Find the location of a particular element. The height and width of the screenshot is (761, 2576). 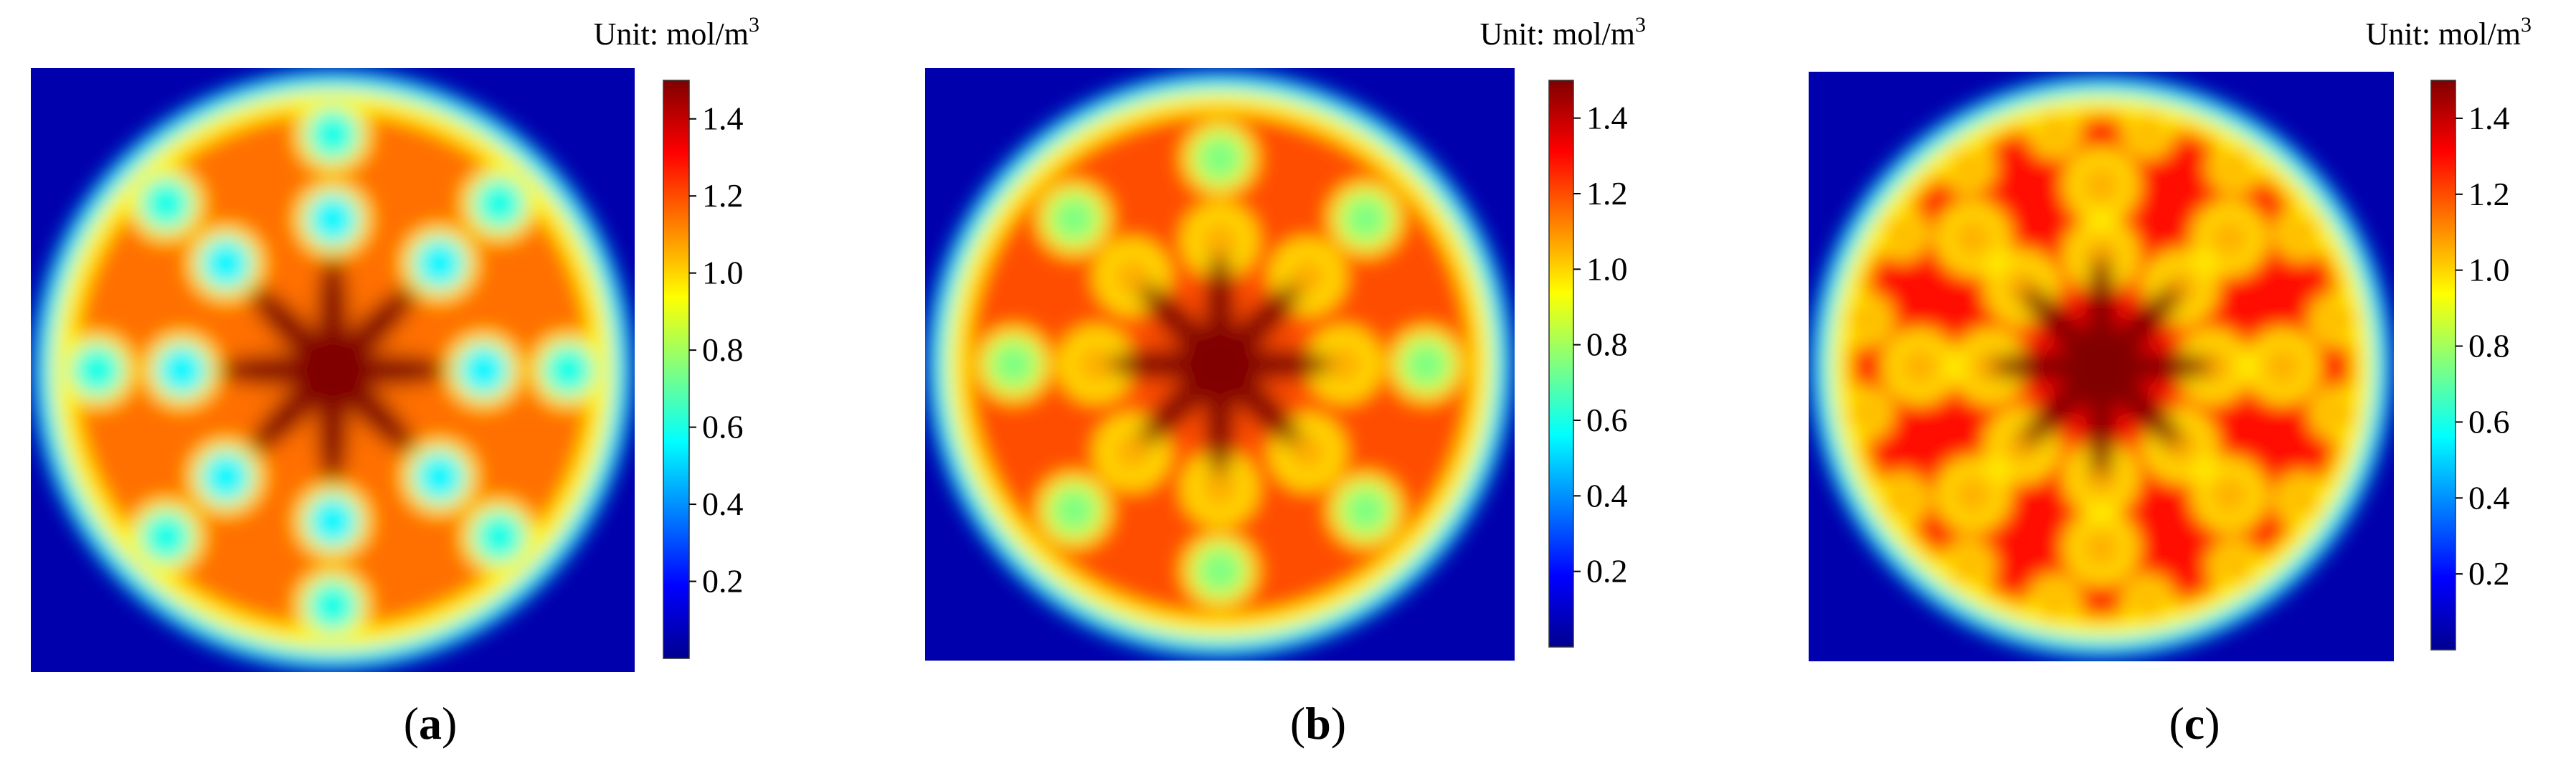

panel-caption: (c) is located at coordinates (2194, 723).